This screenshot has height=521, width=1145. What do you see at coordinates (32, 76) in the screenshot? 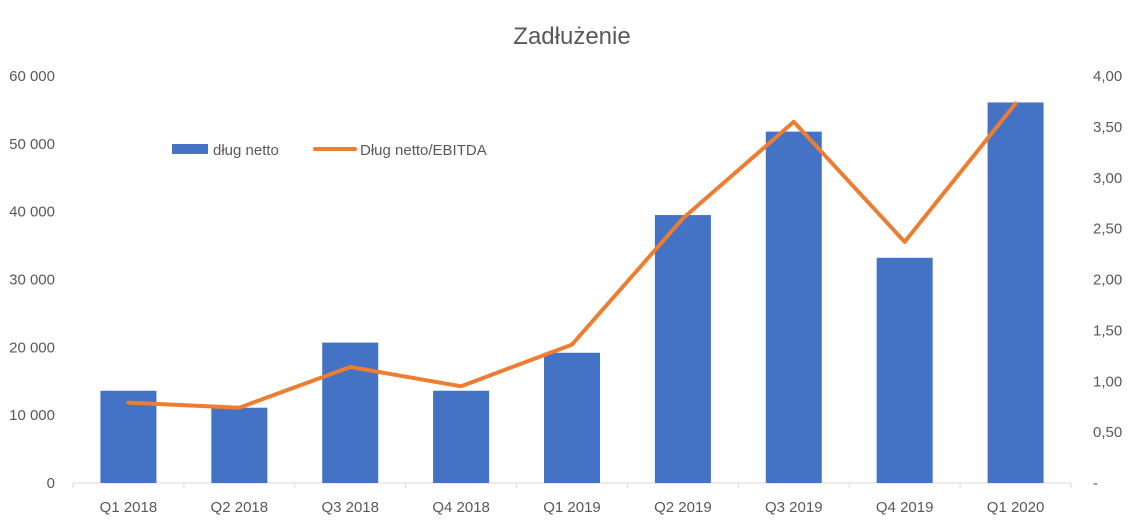
I see `left-axis-tick-label: 60 000` at bounding box center [32, 76].